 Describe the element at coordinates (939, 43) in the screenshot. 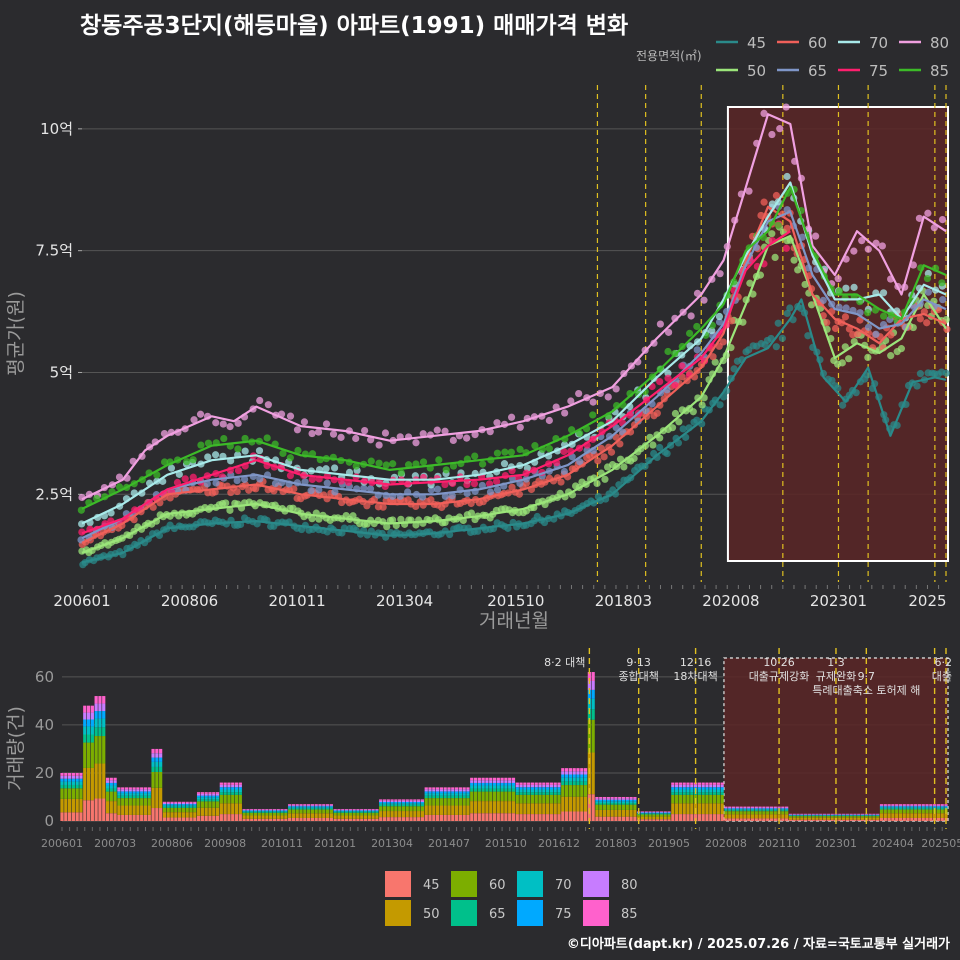

I see `legend-label-80: 80` at that location.